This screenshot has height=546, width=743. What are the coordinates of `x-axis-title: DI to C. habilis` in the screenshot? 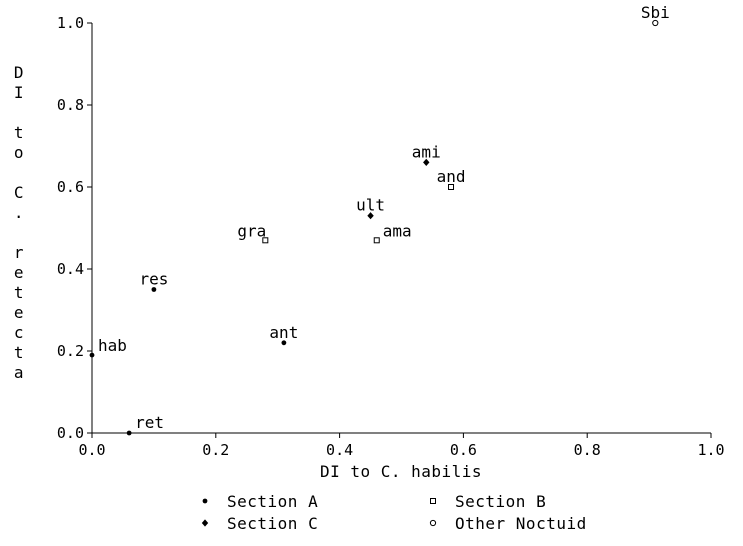 It's located at (401, 471).